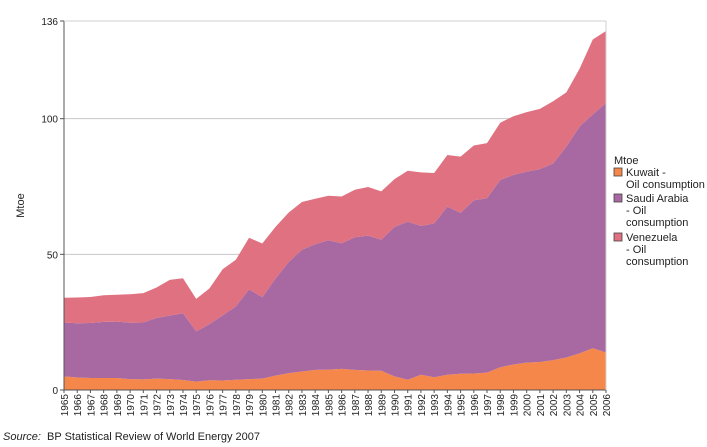 This screenshot has height=447, width=707. I want to click on x-tick-label: 1967, so click(91, 405).